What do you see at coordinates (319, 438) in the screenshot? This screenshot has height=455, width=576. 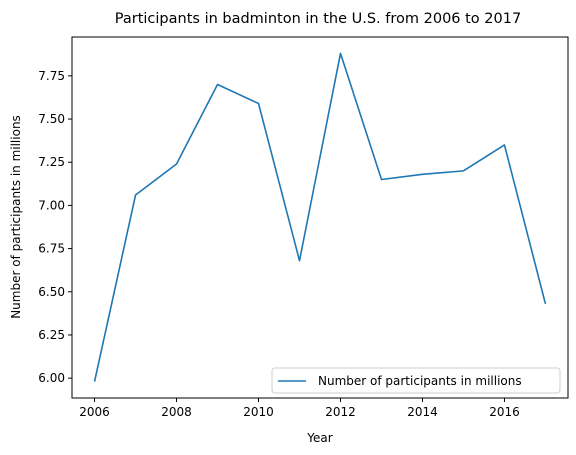 I see `x-axis-label: Year` at bounding box center [319, 438].